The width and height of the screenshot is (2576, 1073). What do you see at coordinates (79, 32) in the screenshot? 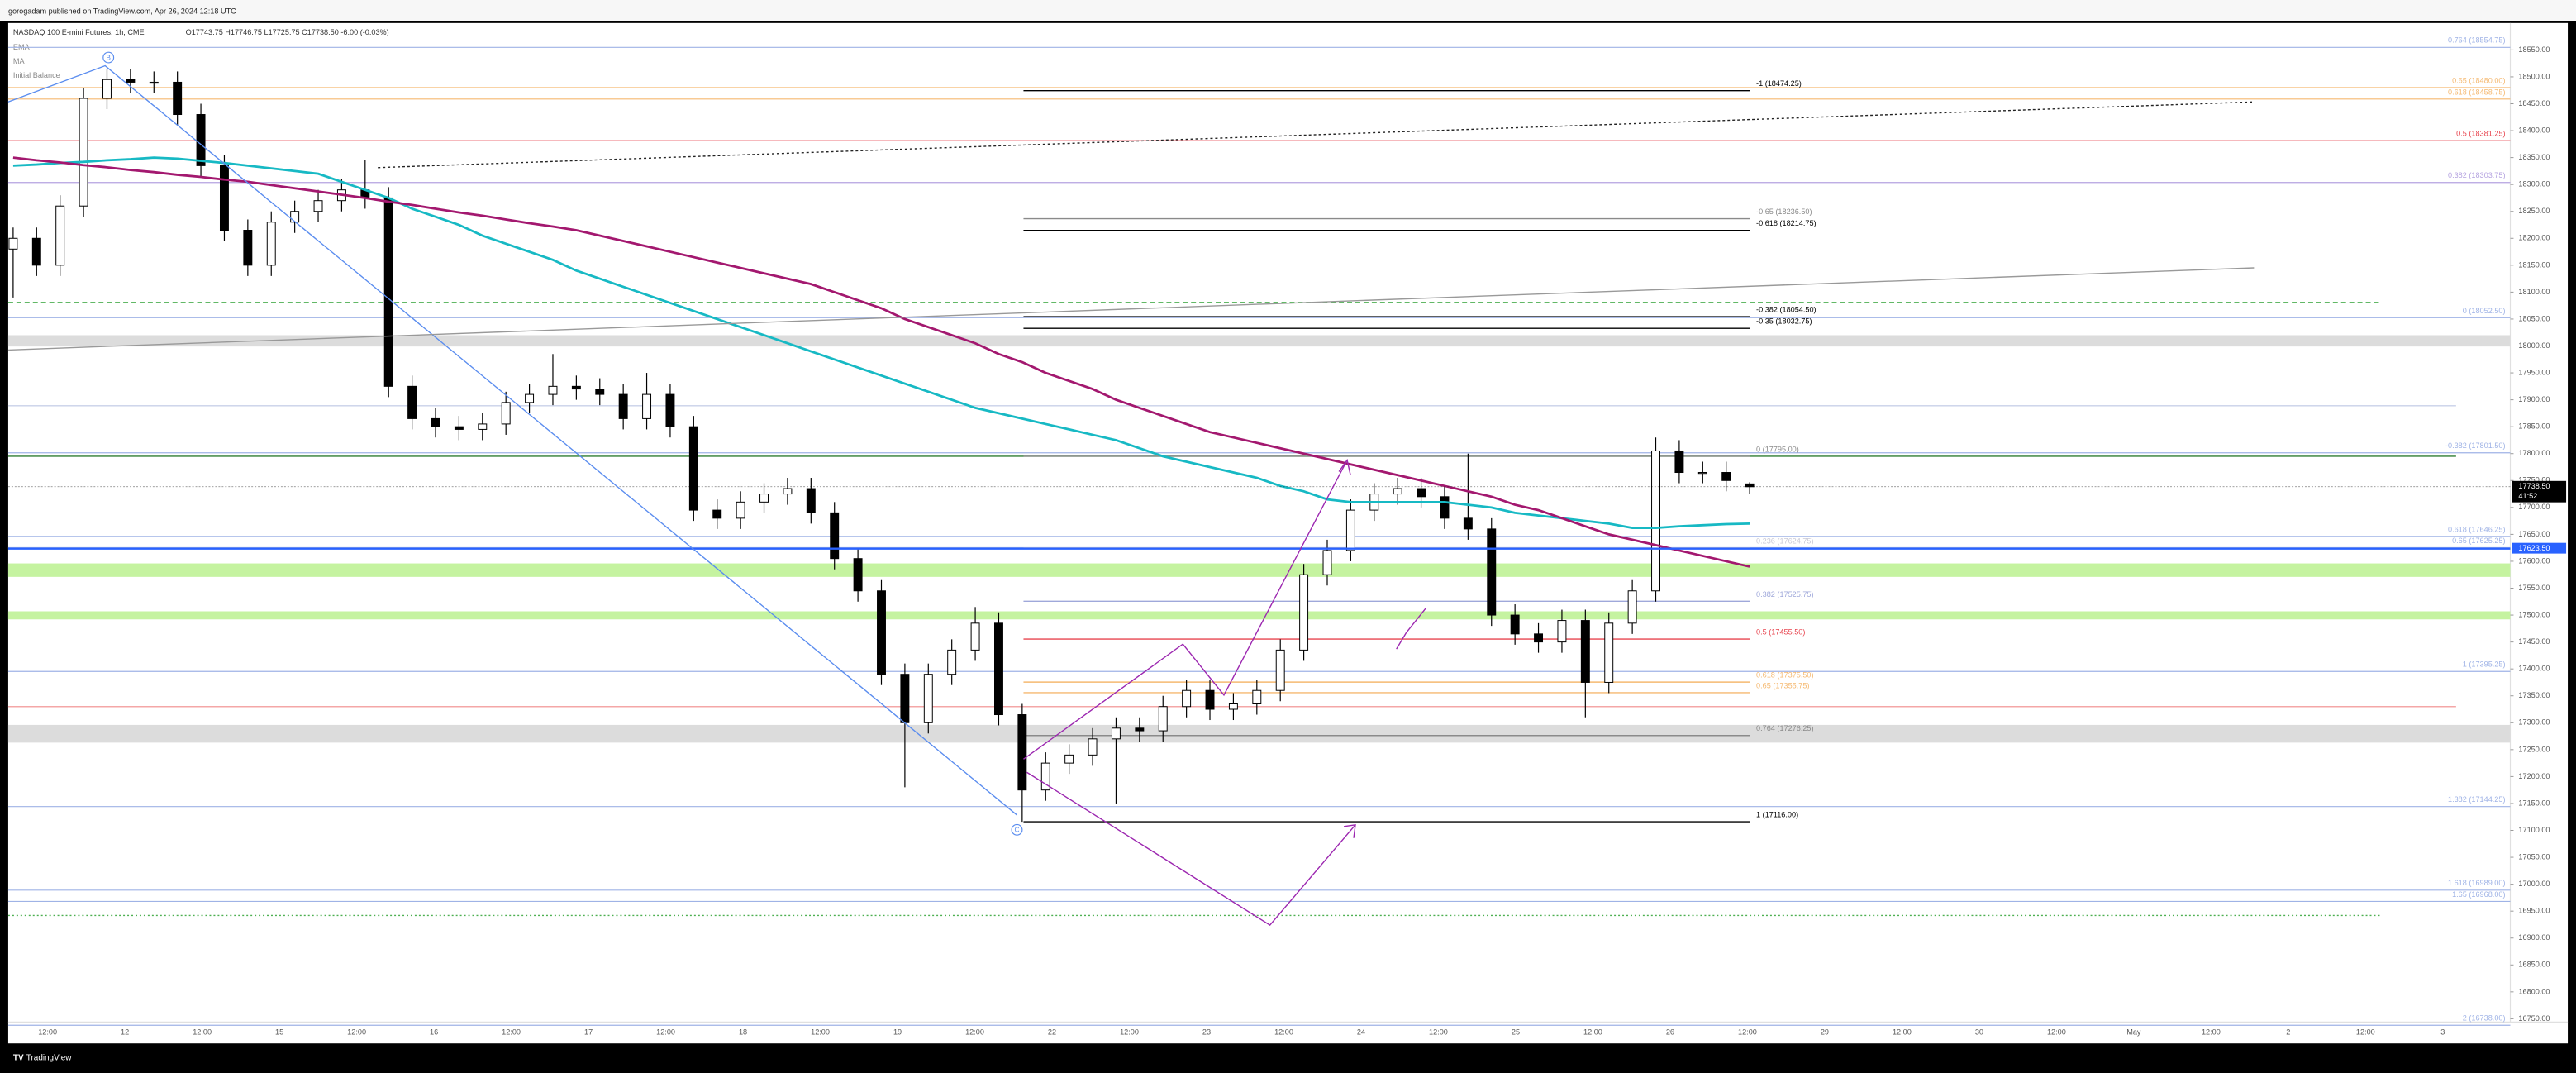
I see `symbol-title: NASDAQ 100 E-mini Futures, 1h, CME` at bounding box center [79, 32].